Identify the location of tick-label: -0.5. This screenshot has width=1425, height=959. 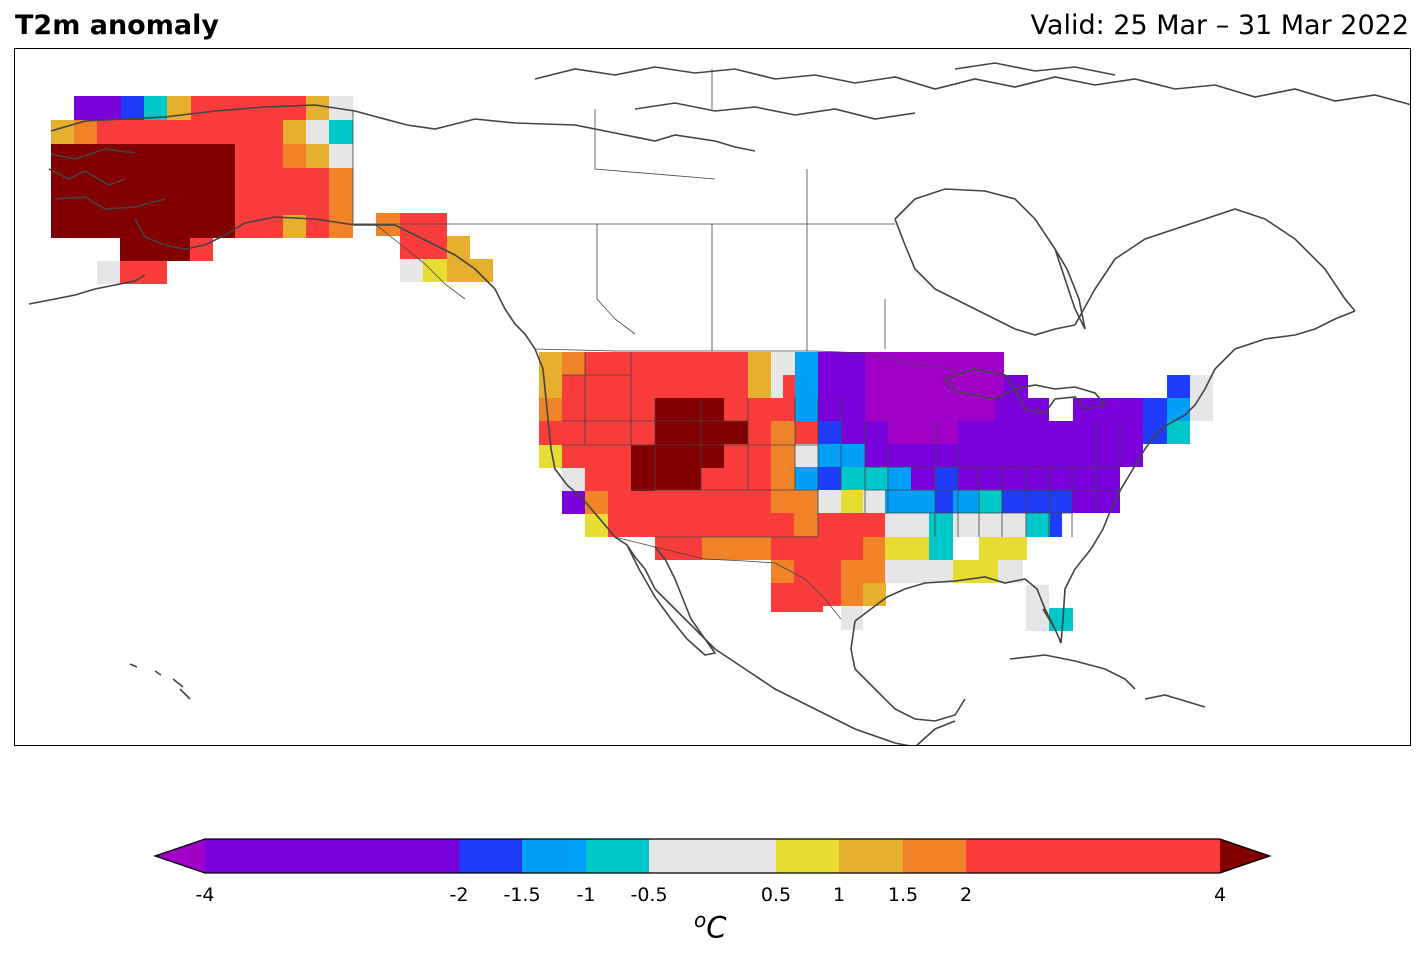
(649, 895).